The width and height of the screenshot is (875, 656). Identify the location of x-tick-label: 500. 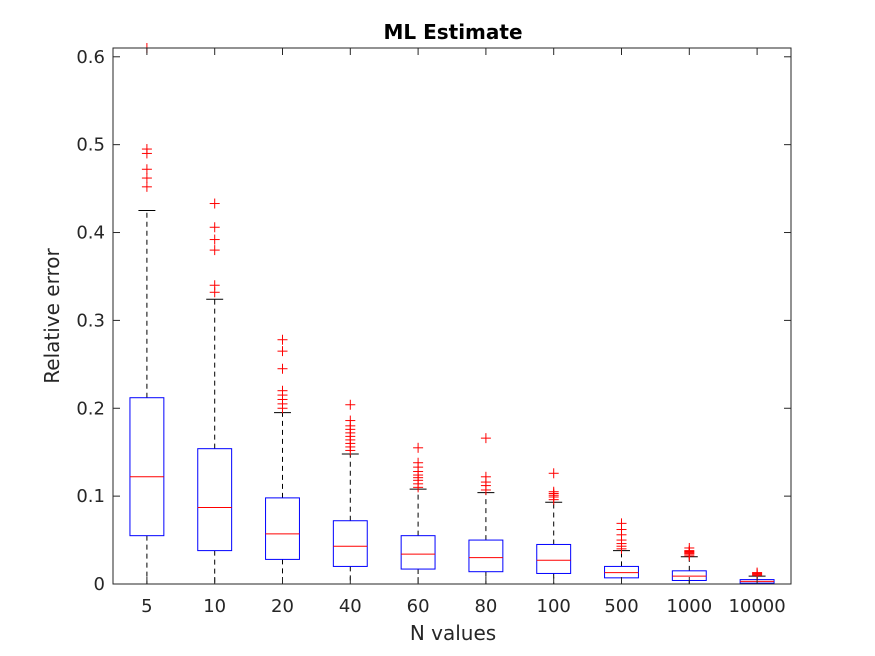
(621, 606).